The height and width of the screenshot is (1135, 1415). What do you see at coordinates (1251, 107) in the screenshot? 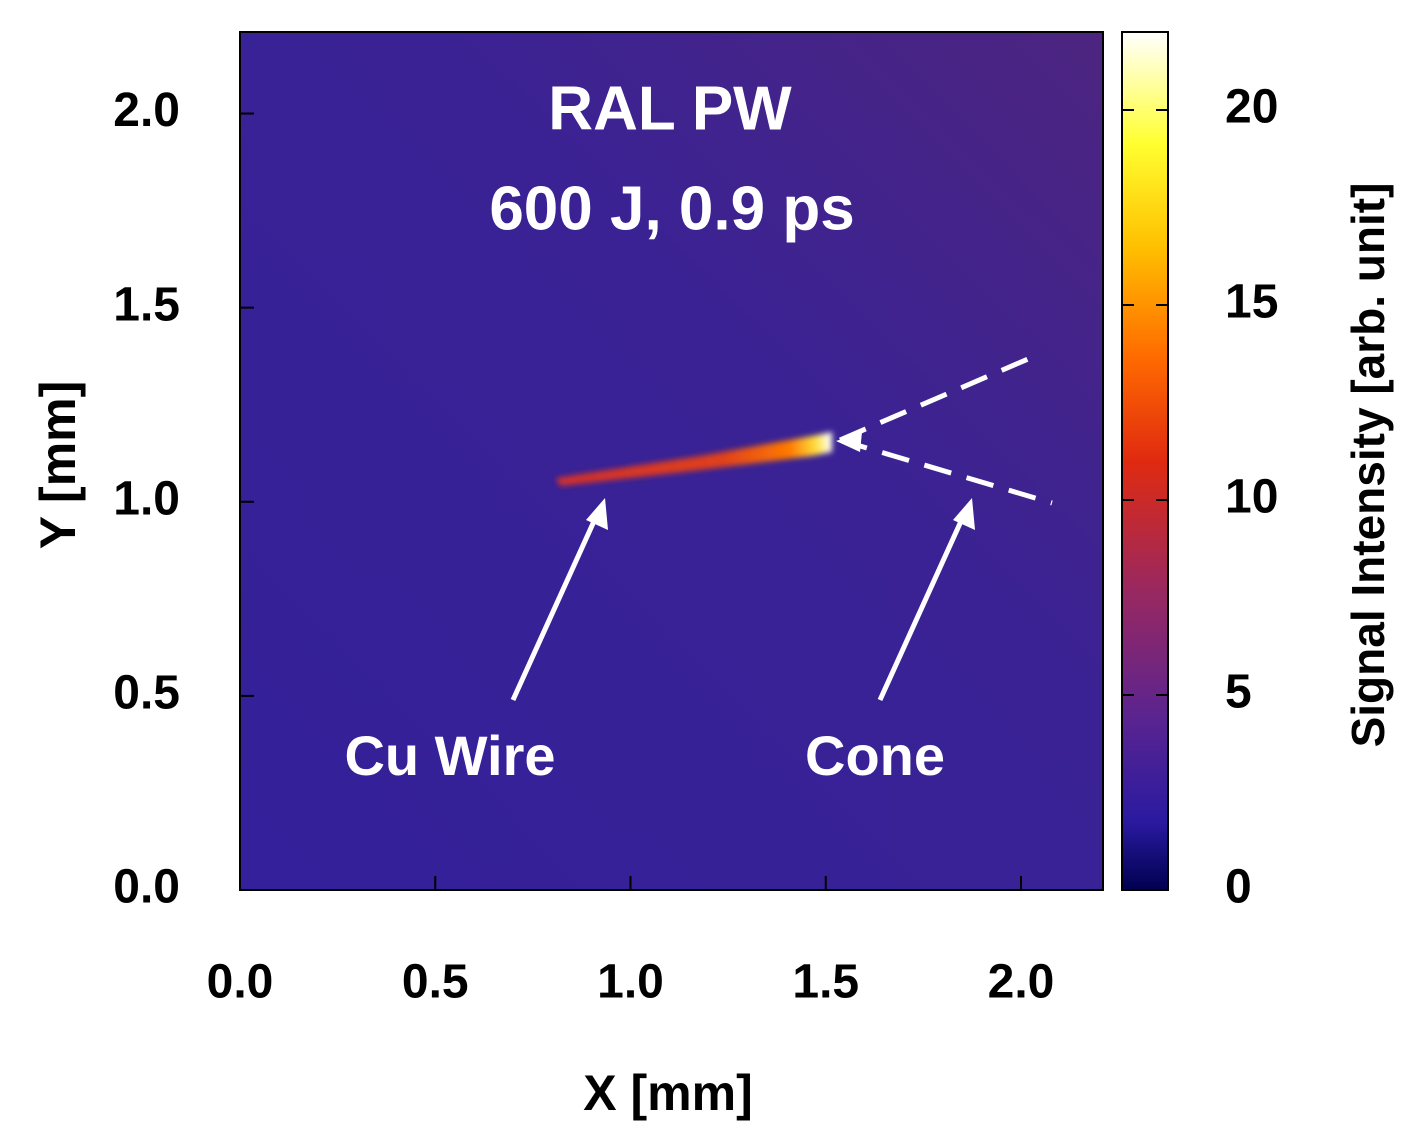
I see `colorbar-tick-label: 20` at bounding box center [1251, 107].